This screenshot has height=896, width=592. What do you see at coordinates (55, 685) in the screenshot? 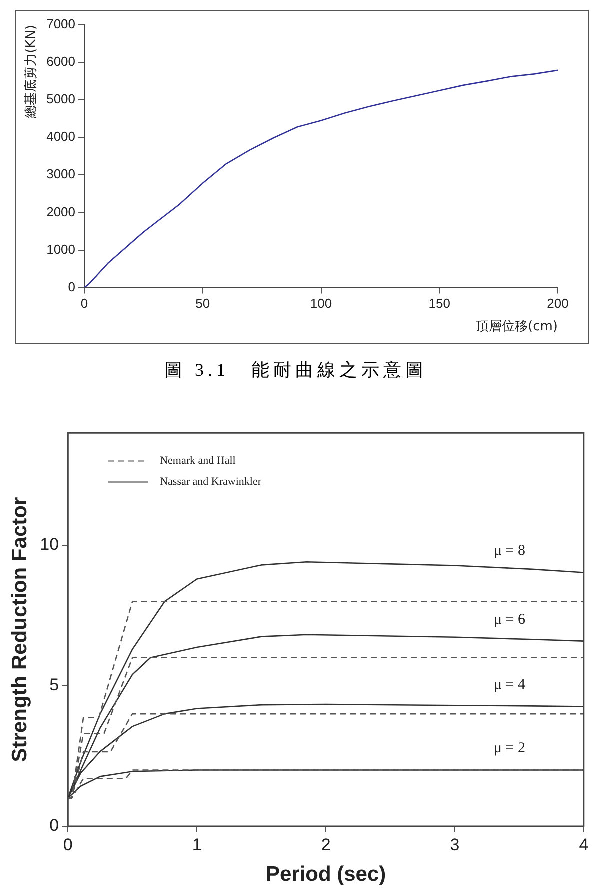
I see `y-tick-label: 5` at bounding box center [55, 685].